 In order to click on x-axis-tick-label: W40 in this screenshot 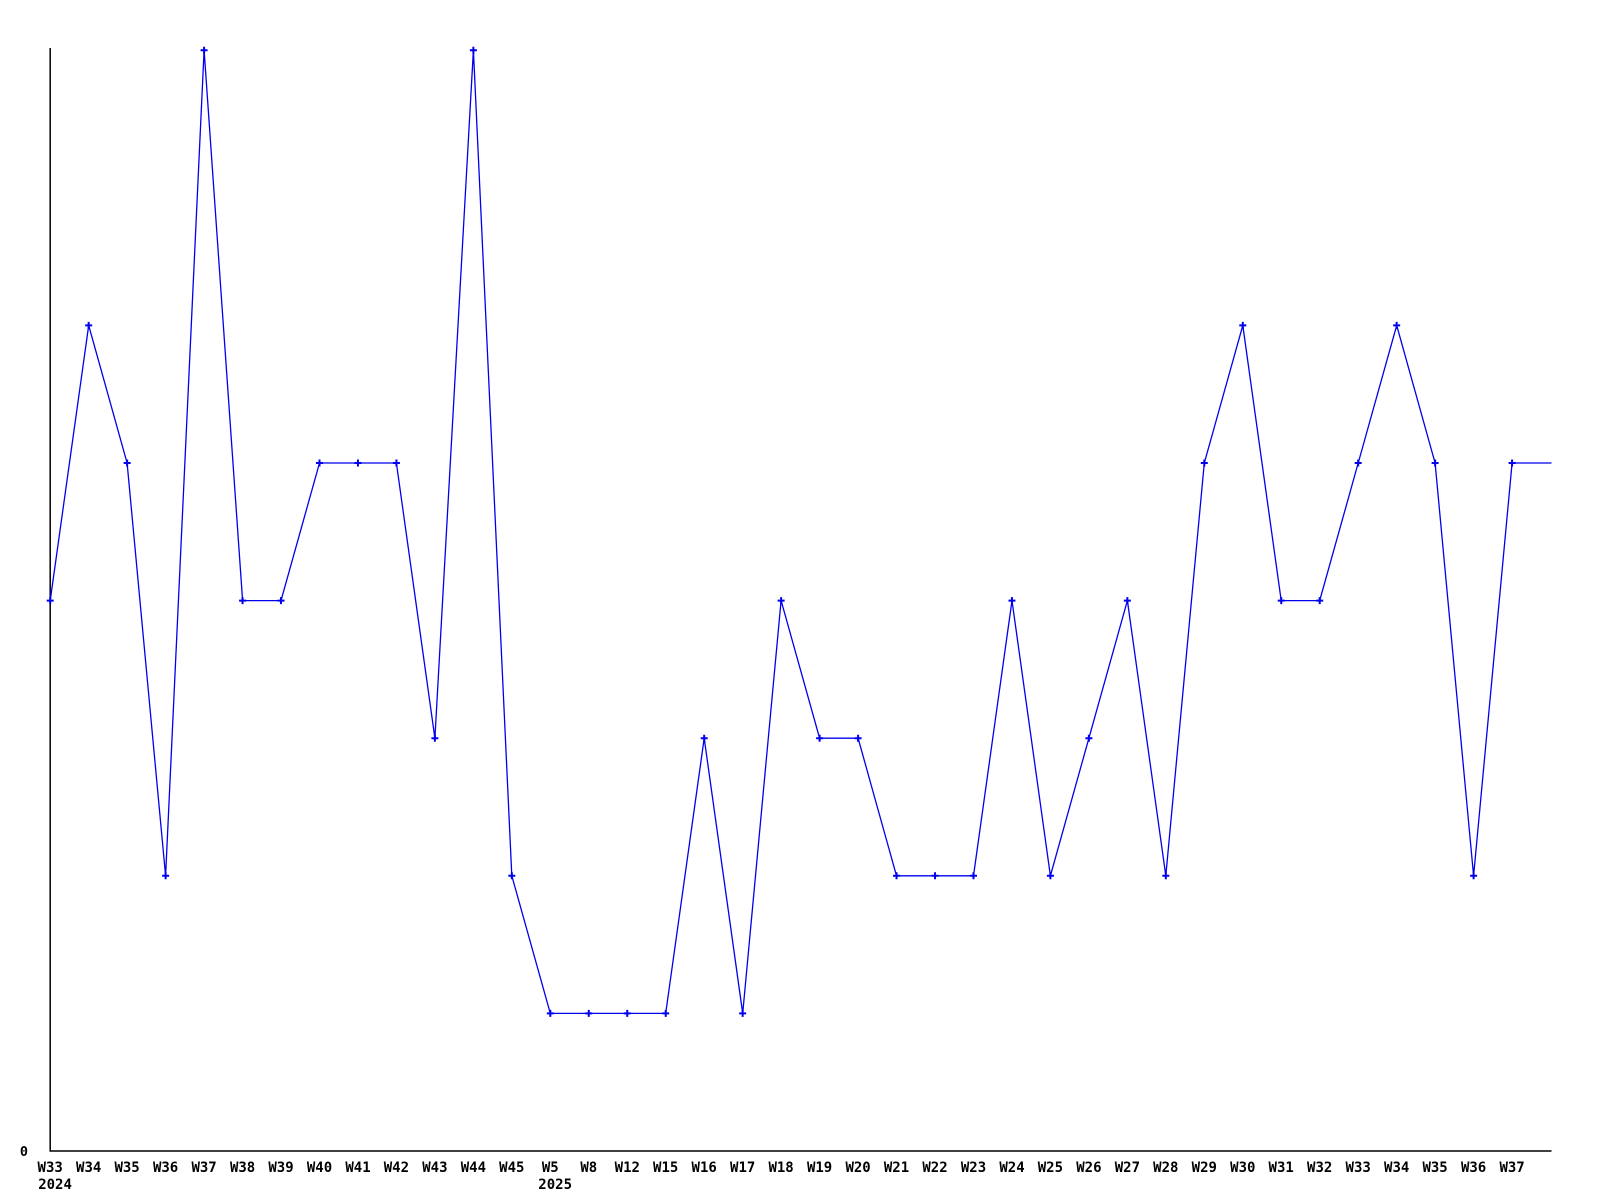, I will do `click(319, 1168)`.